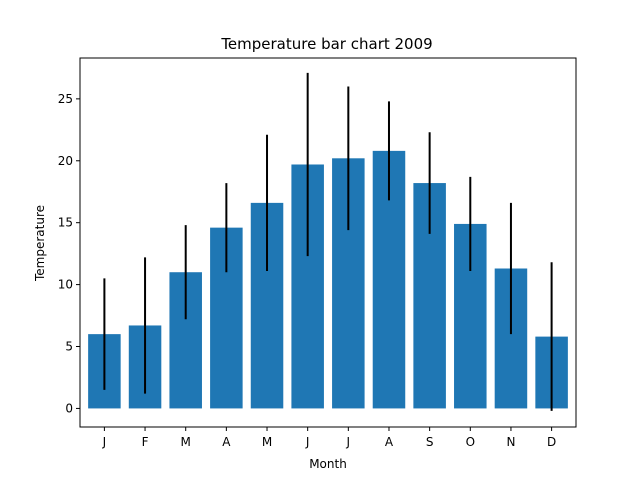 The width and height of the screenshot is (640, 480). What do you see at coordinates (326, 44) in the screenshot?
I see `chart-title: Temperature bar chart 2009` at bounding box center [326, 44].